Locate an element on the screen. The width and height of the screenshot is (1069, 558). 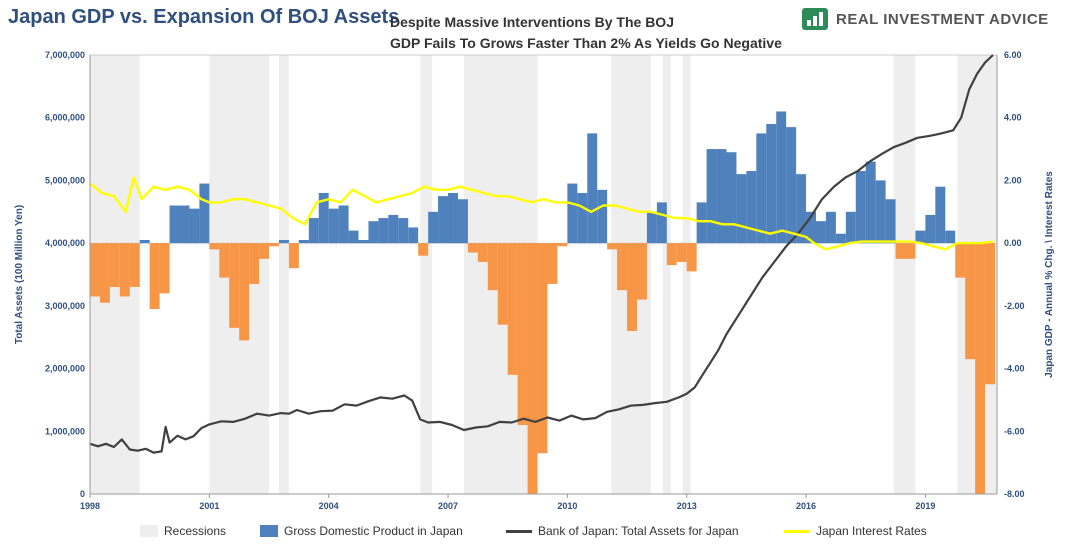
left-axis-title: Total Assets (100 Million Yen) is located at coordinates (19, 274).